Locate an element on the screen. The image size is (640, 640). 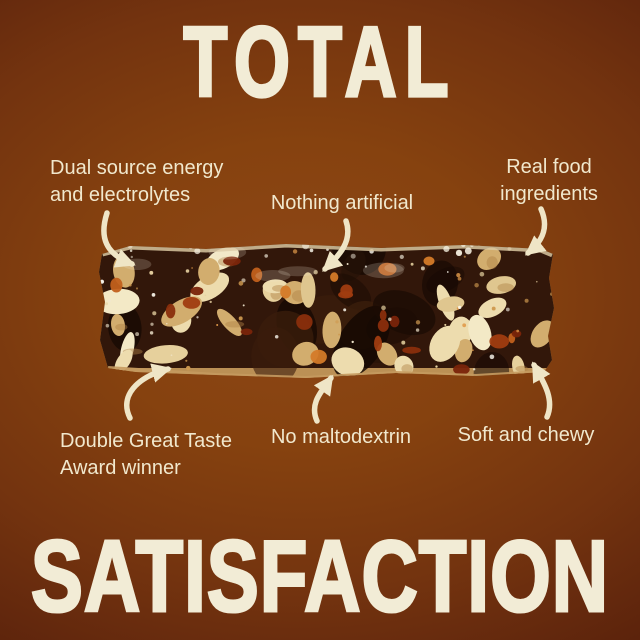
callout-soft-chewy-label: Soft and chewy is located at coordinates (526, 435).